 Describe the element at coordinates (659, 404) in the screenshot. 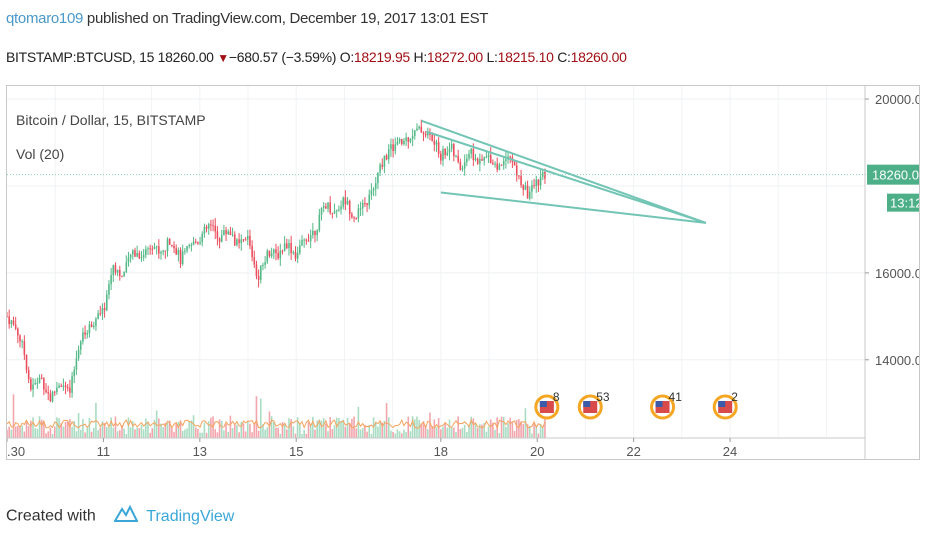

I see `event-flag-canton` at that location.